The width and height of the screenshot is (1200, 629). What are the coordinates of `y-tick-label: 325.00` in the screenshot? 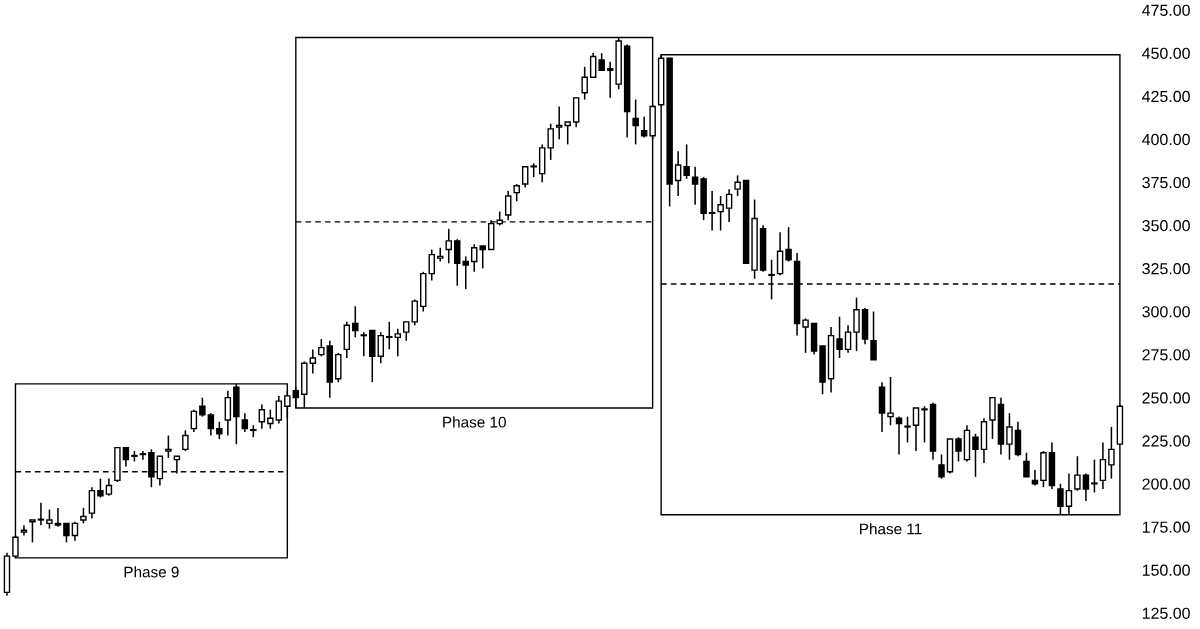 It's located at (1166, 269).